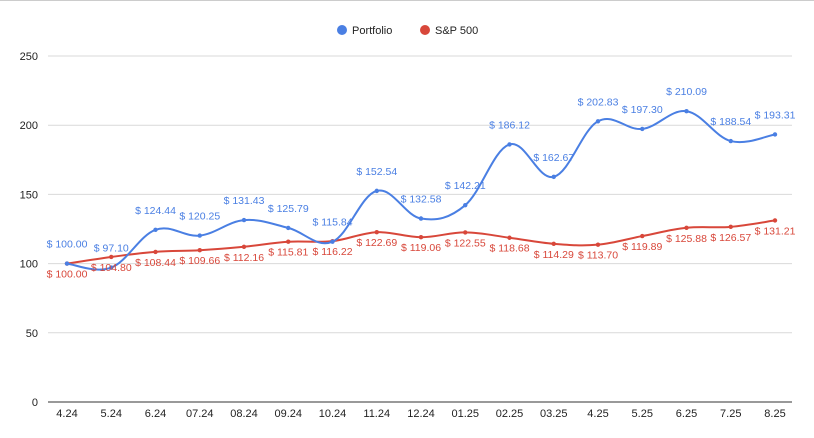  What do you see at coordinates (509, 249) in the screenshot?
I see `data-label: $ 118.68` at bounding box center [509, 249].